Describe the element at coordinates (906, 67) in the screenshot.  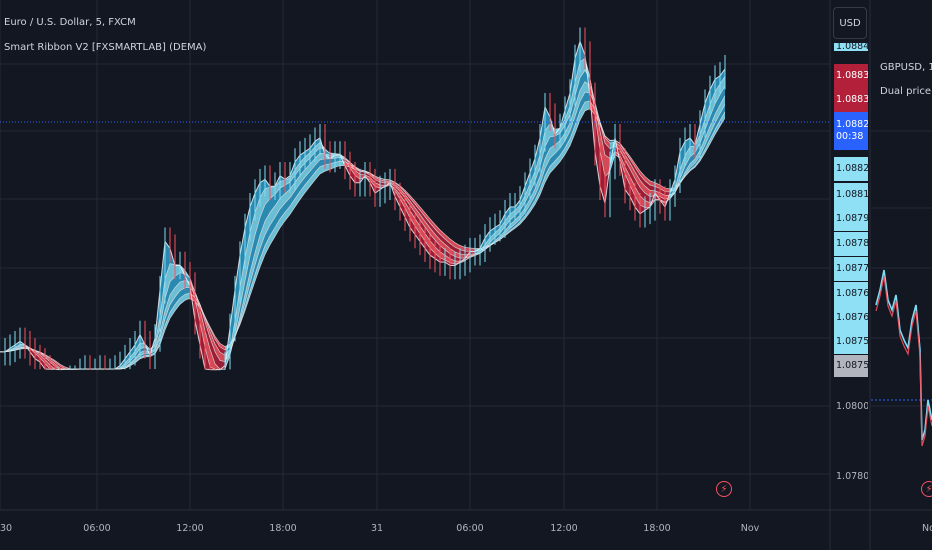
I see `right-symbol-title: GBPUSD, 15, F` at that location.